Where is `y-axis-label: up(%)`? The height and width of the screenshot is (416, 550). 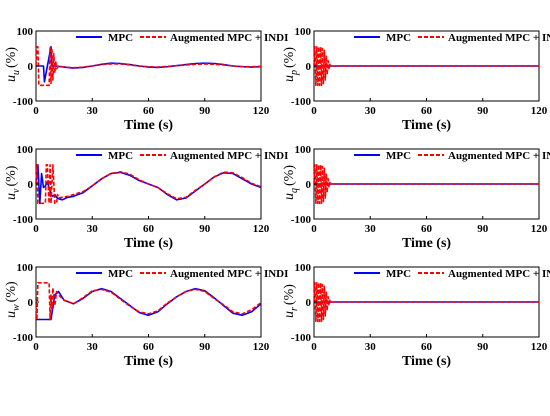
y-axis-label: up(%) is located at coordinates (291, 64).